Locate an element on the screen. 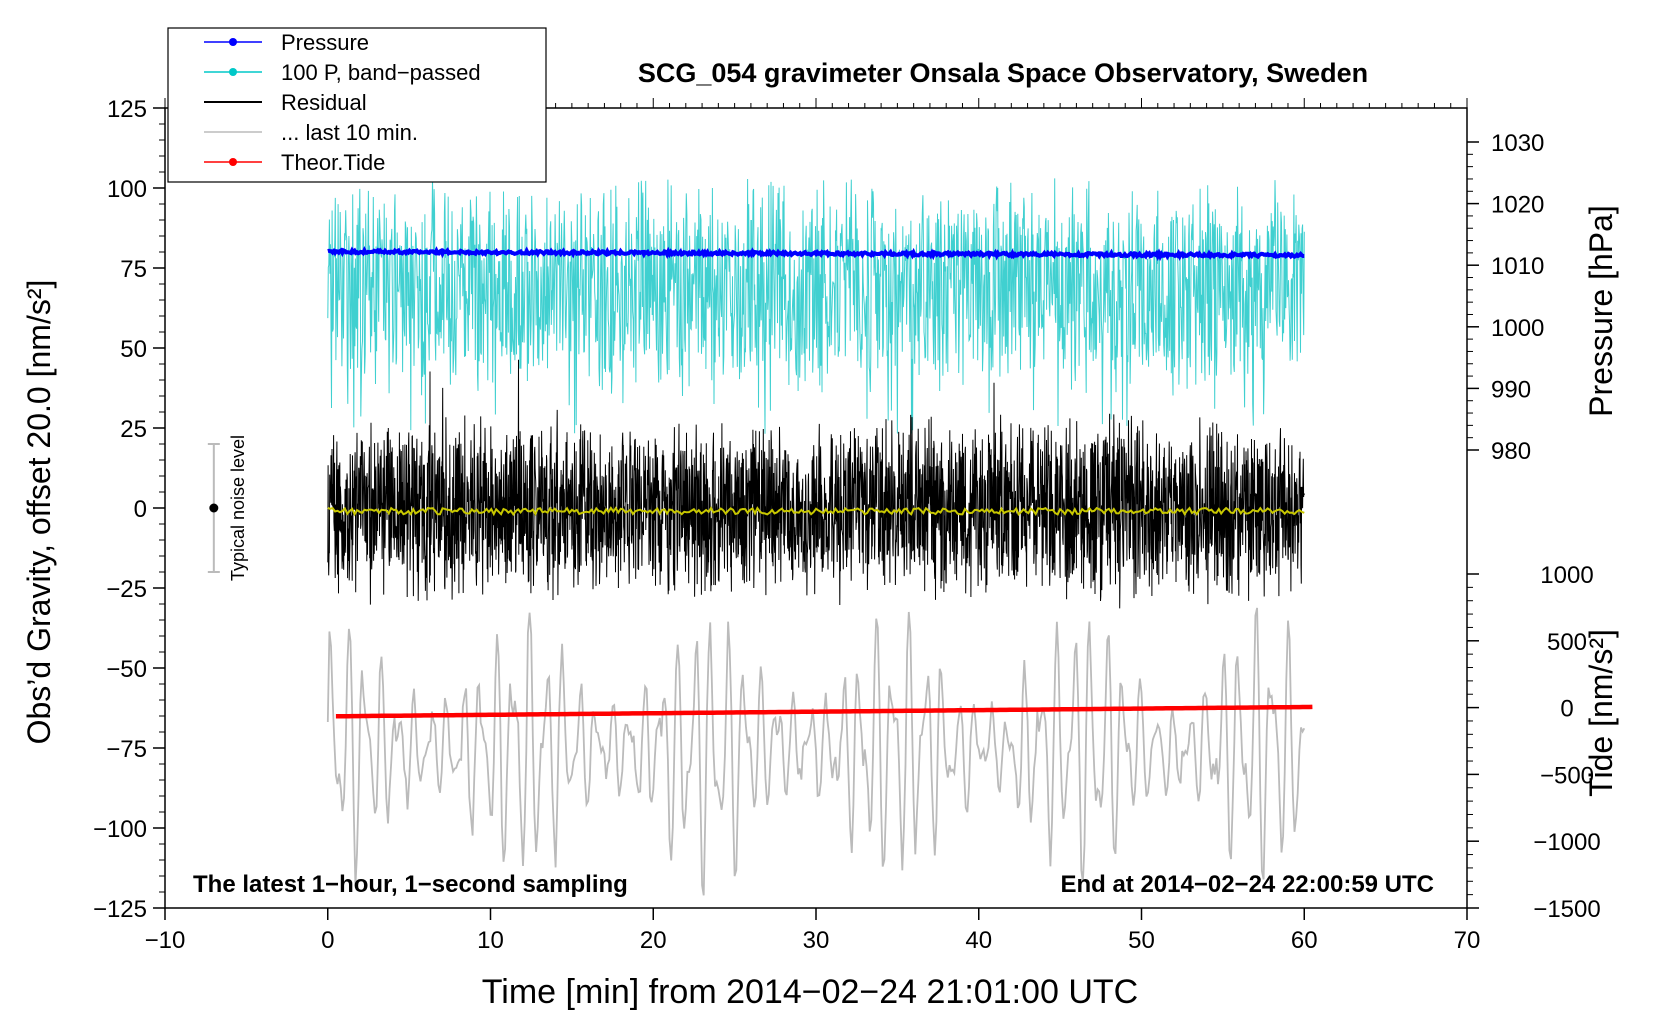 Image resolution: width=1660 pixels, height=1020 pixels. pressure-tick-label: 1020 is located at coordinates (1517, 205).